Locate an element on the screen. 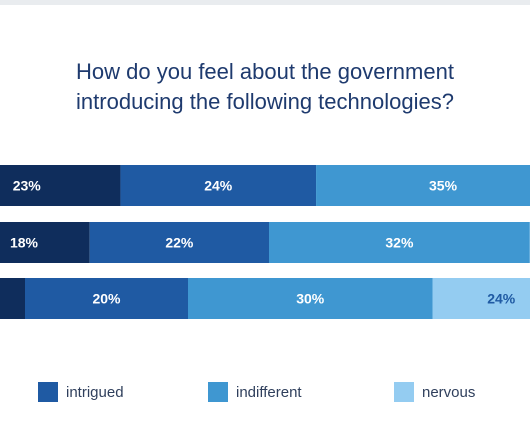 The height and width of the screenshot is (442, 530). data-label-row2-3: 32% is located at coordinates (399, 243).